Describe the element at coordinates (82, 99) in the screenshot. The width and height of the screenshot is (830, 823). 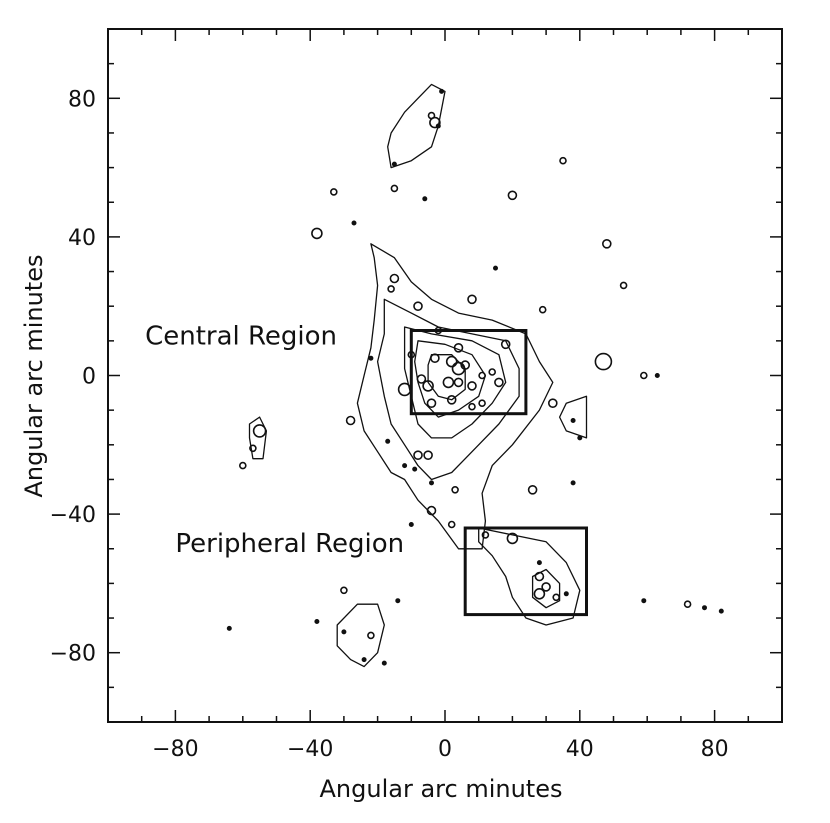
I see `y-tick-label-4: 80` at that location.